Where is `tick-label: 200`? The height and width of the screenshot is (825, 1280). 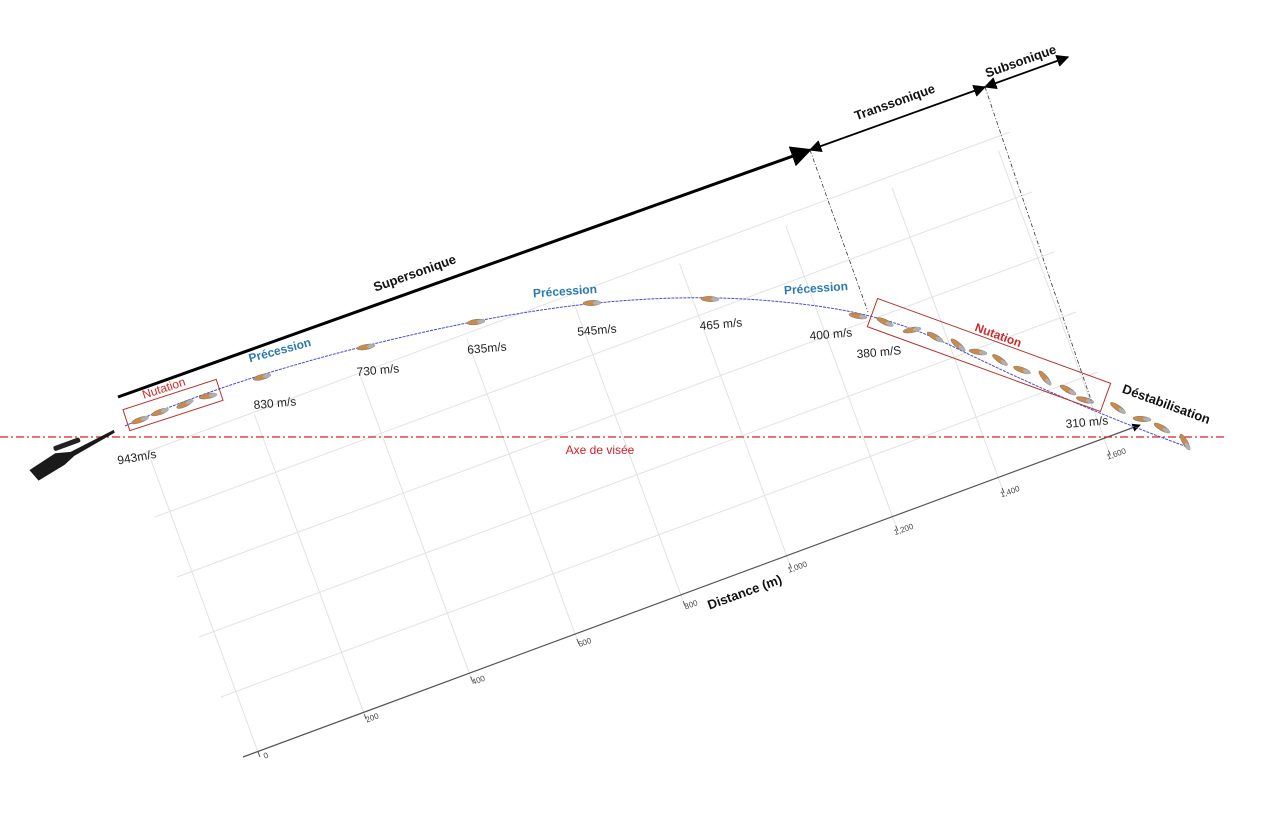 tick-label: 200 is located at coordinates (372, 717).